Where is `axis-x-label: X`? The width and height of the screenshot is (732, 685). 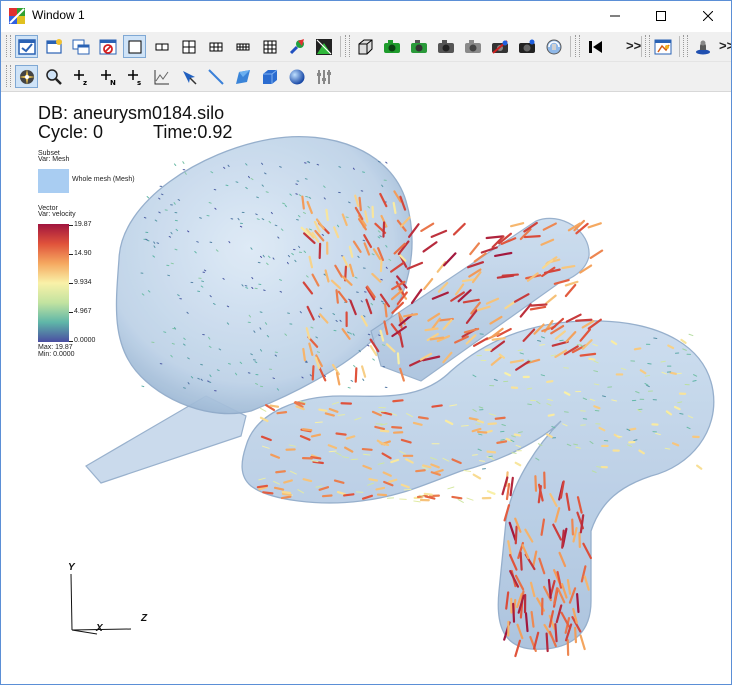
axis-x-label: X is located at coordinates (99, 628).